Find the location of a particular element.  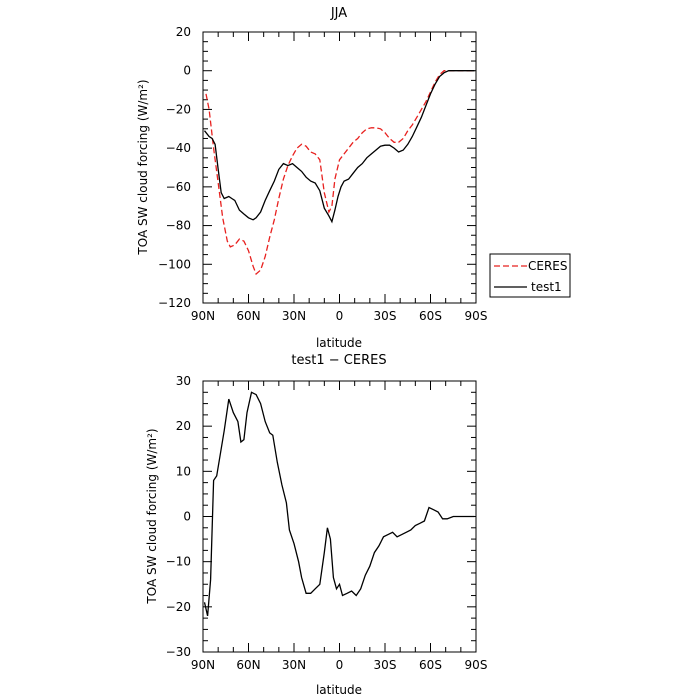

bottom-chart-x-tick-label: 30N is located at coordinates (294, 665).